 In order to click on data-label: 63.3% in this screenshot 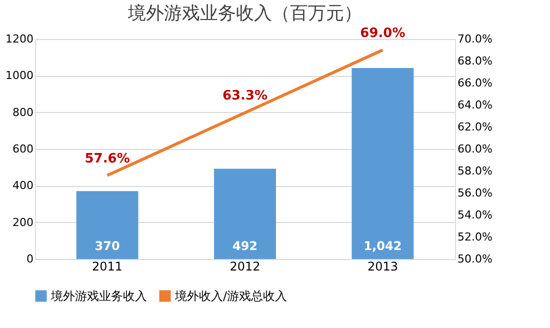, I will do `click(245, 96)`.